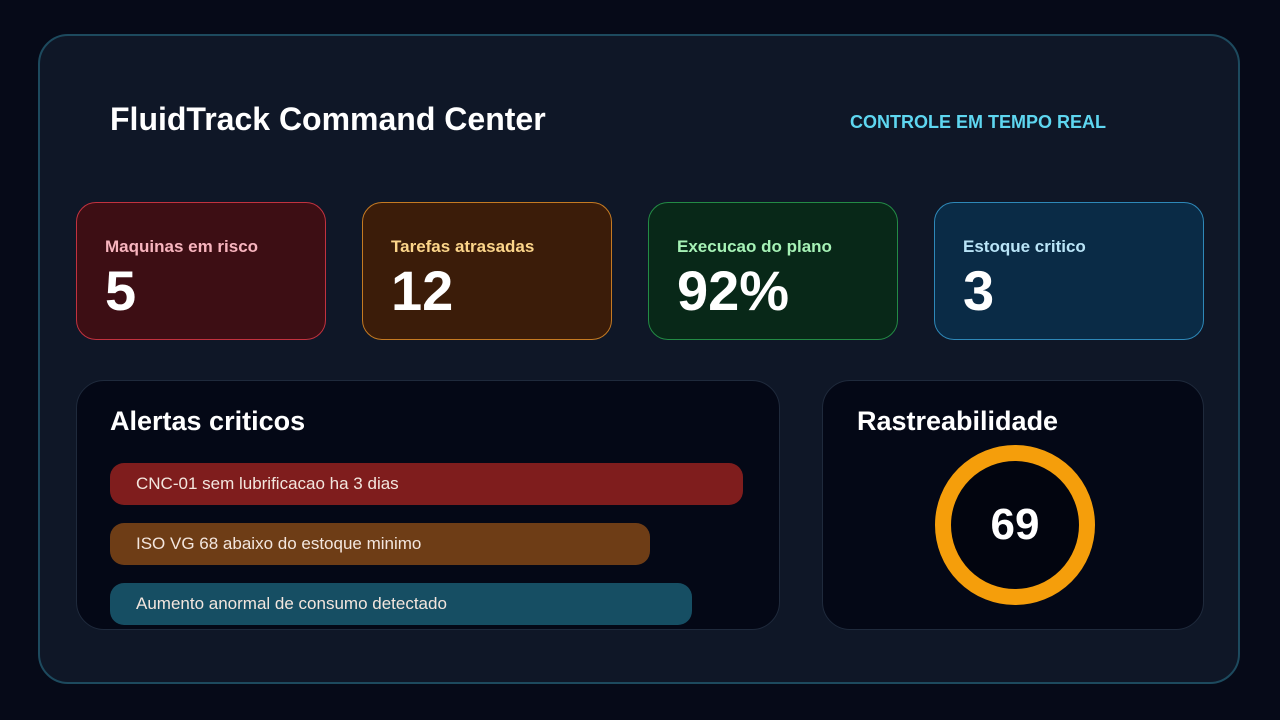 Image resolution: width=1280 pixels, height=720 pixels. Describe the element at coordinates (463, 246) in the screenshot. I see `kpi-label: Tarefas atrasadas` at that location.